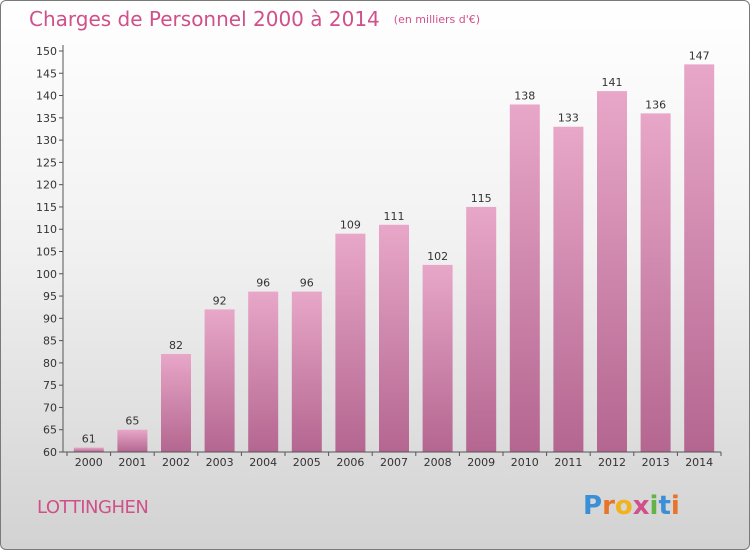 This screenshot has height=550, width=750. I want to click on y-tick-label: 85, so click(50, 341).